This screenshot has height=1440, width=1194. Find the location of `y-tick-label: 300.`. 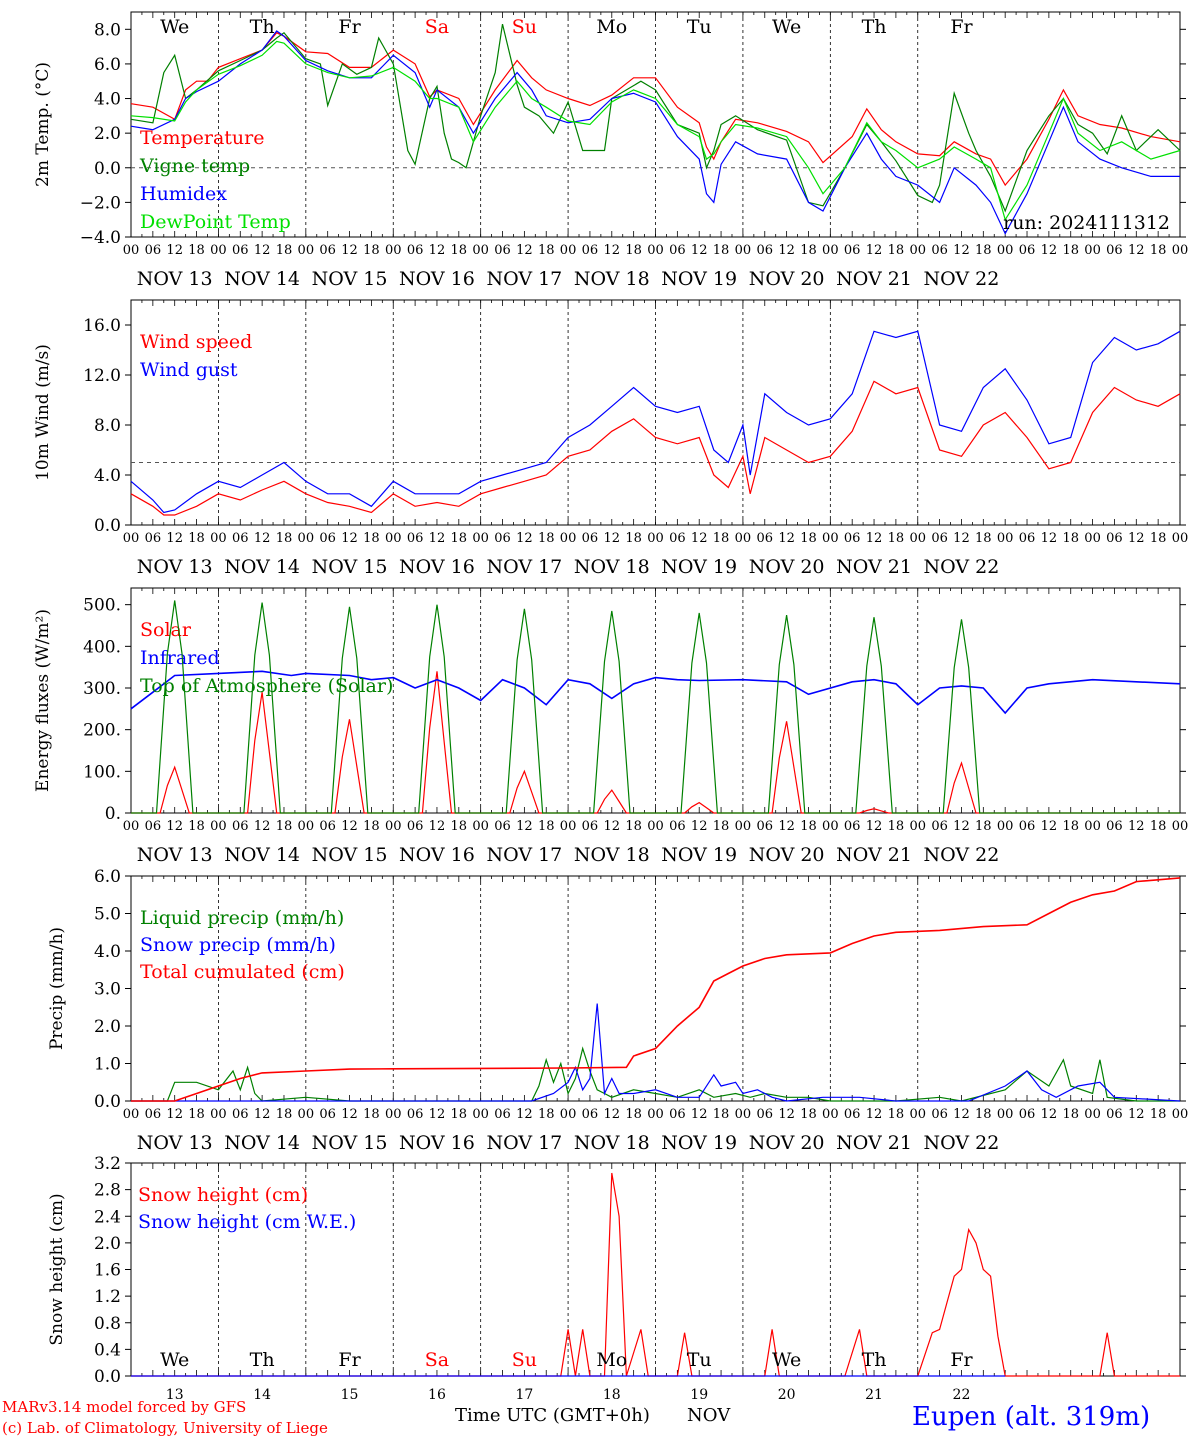

y-tick-label: 300. is located at coordinates (102, 689).